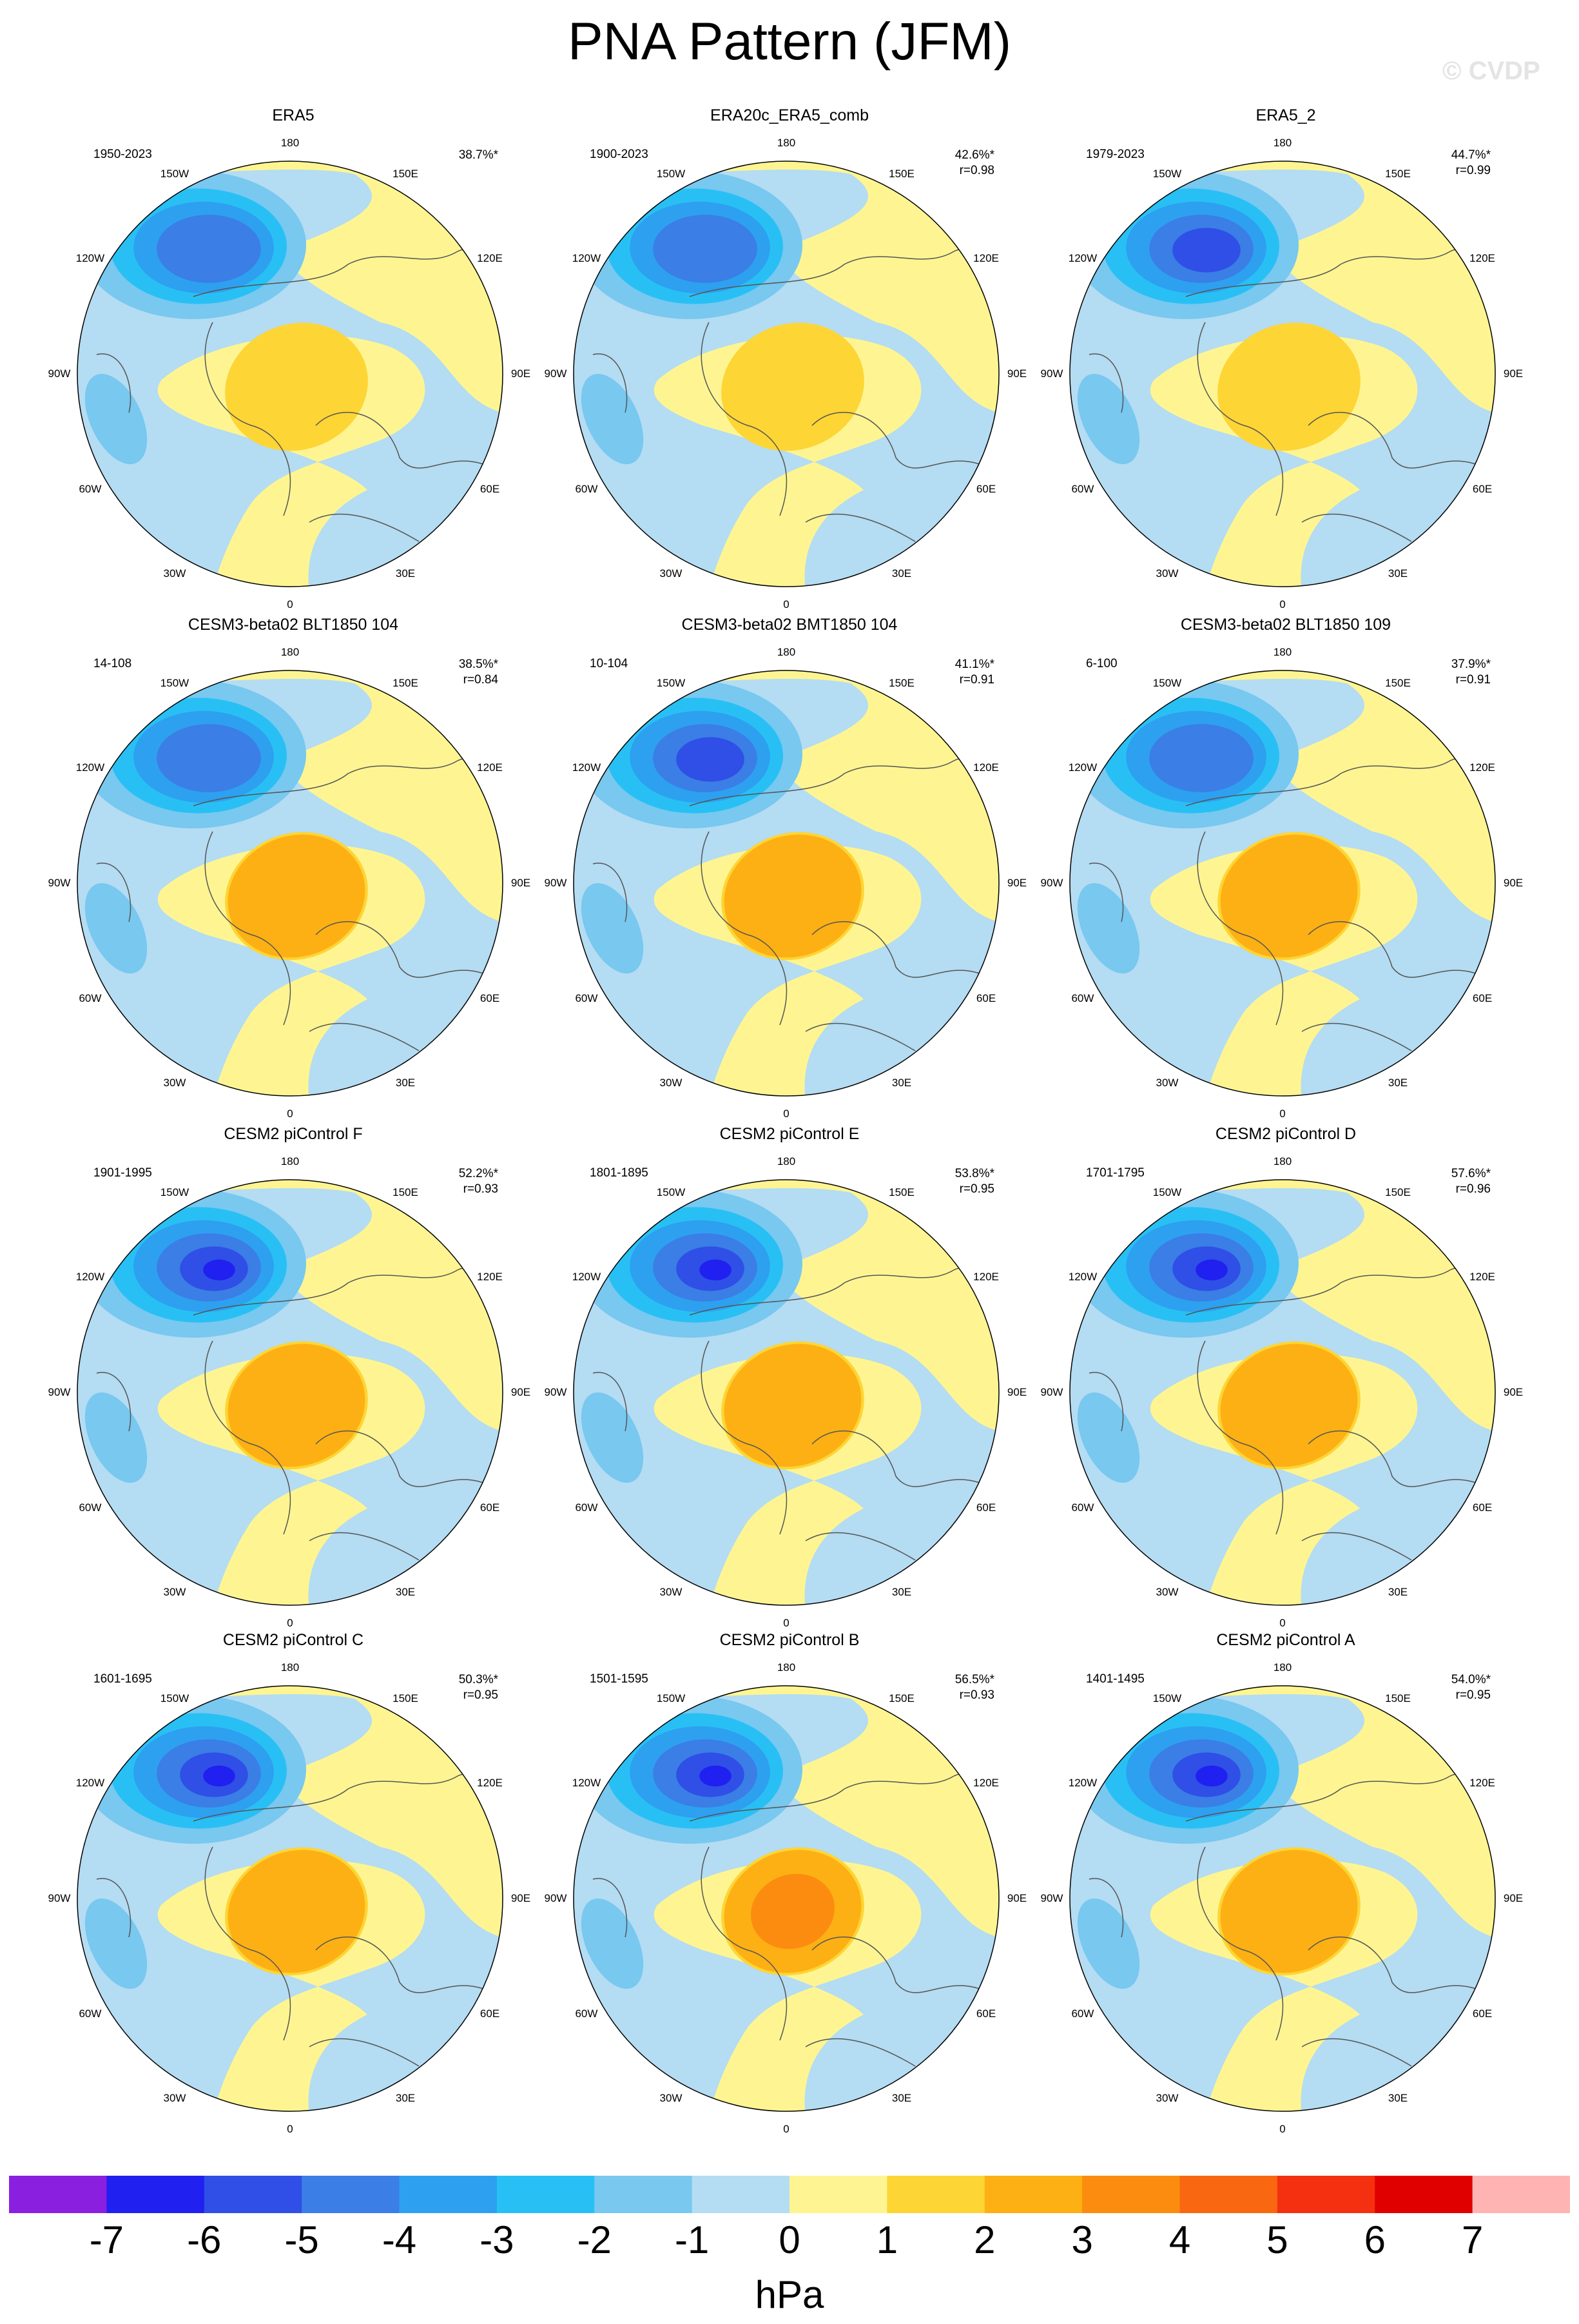 Image resolution: width=1579 pixels, height=2324 pixels. I want to click on panel-title: CESM2 piControl F, so click(293, 1134).